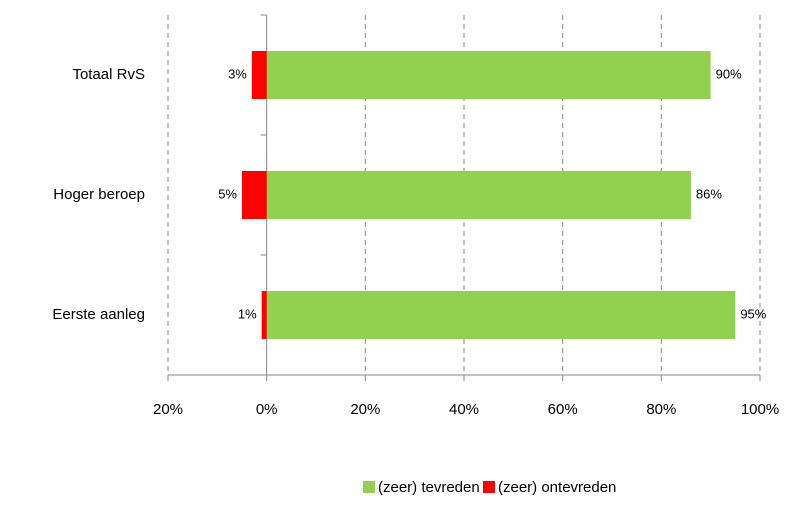  What do you see at coordinates (557, 487) in the screenshot?
I see `legend-label: (zeer) ontevreden` at bounding box center [557, 487].